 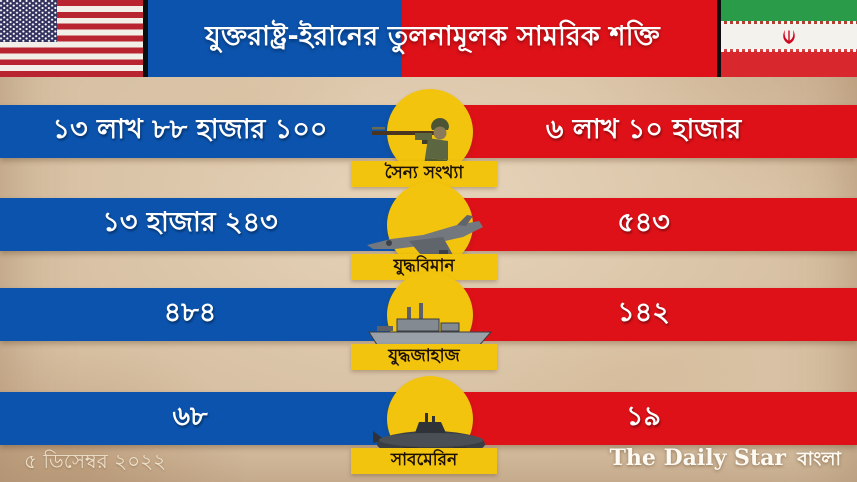 What do you see at coordinates (190, 129) in the screenshot?
I see `us-value: ১৩ লাখ ৮৮ হাজার ১০০` at bounding box center [190, 129].